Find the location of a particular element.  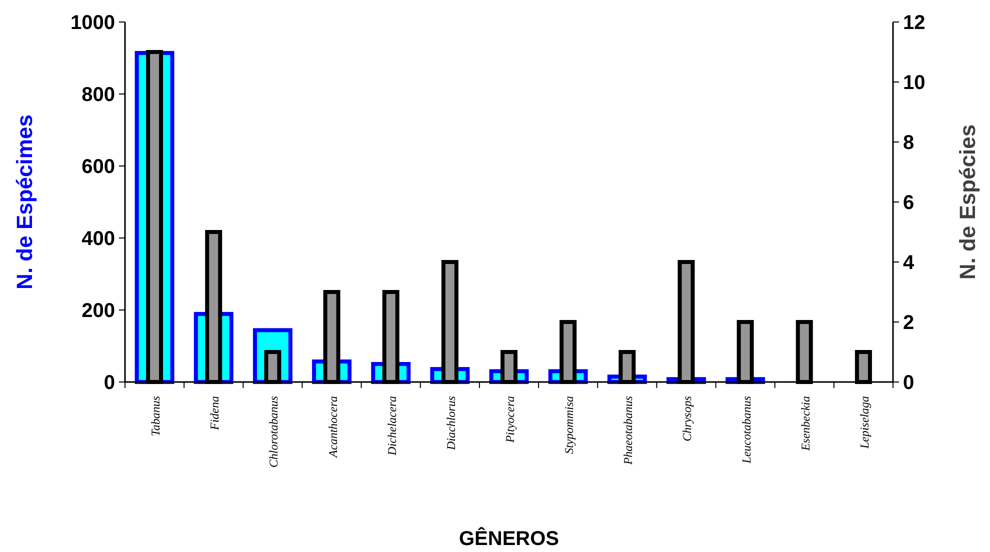

y2-tick-label: 6 is located at coordinates (908, 203).